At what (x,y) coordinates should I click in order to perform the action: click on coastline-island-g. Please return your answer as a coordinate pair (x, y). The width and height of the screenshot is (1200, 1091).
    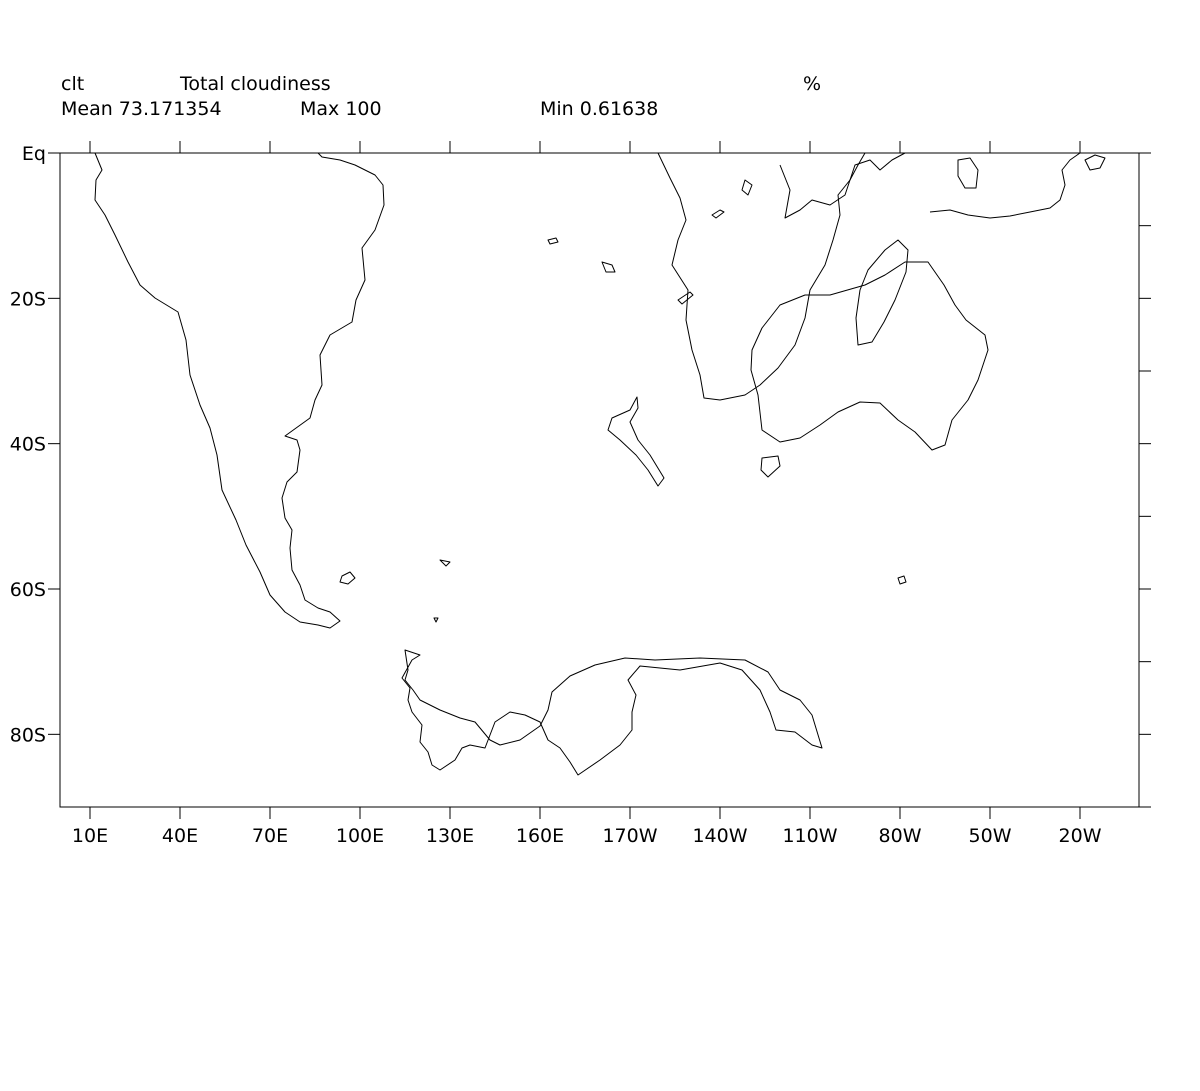
    Looking at the image, I should click on (718, 214).